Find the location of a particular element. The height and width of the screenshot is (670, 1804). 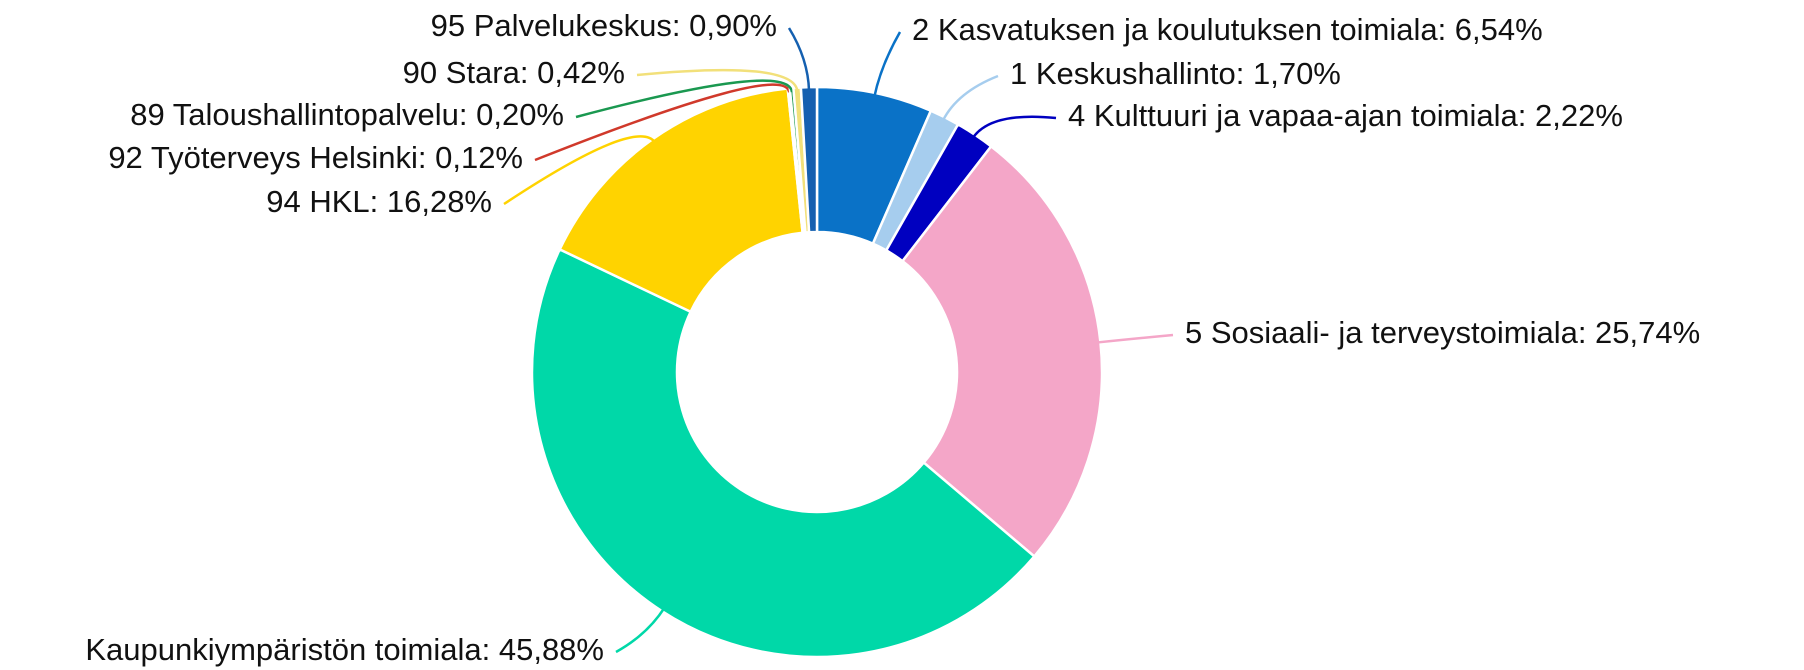

slice-label: 94 HKL: 16,28% is located at coordinates (379, 201).